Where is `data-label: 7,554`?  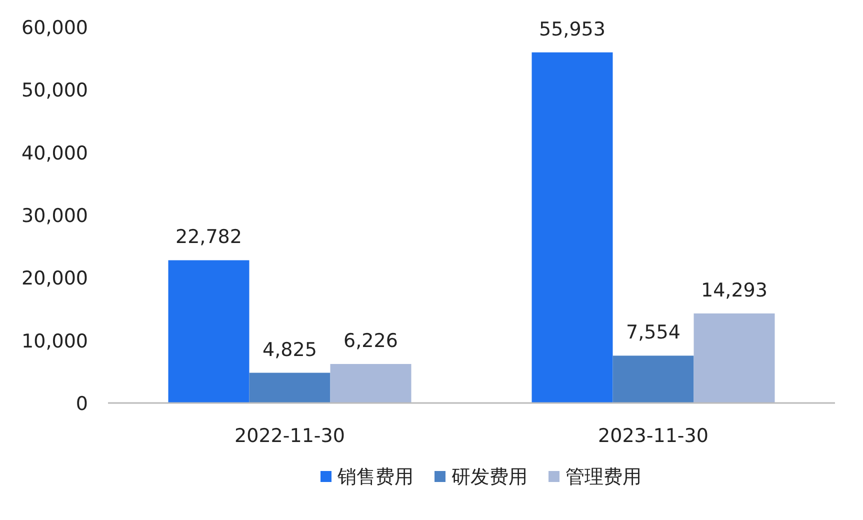
data-label: 7,554 is located at coordinates (653, 333).